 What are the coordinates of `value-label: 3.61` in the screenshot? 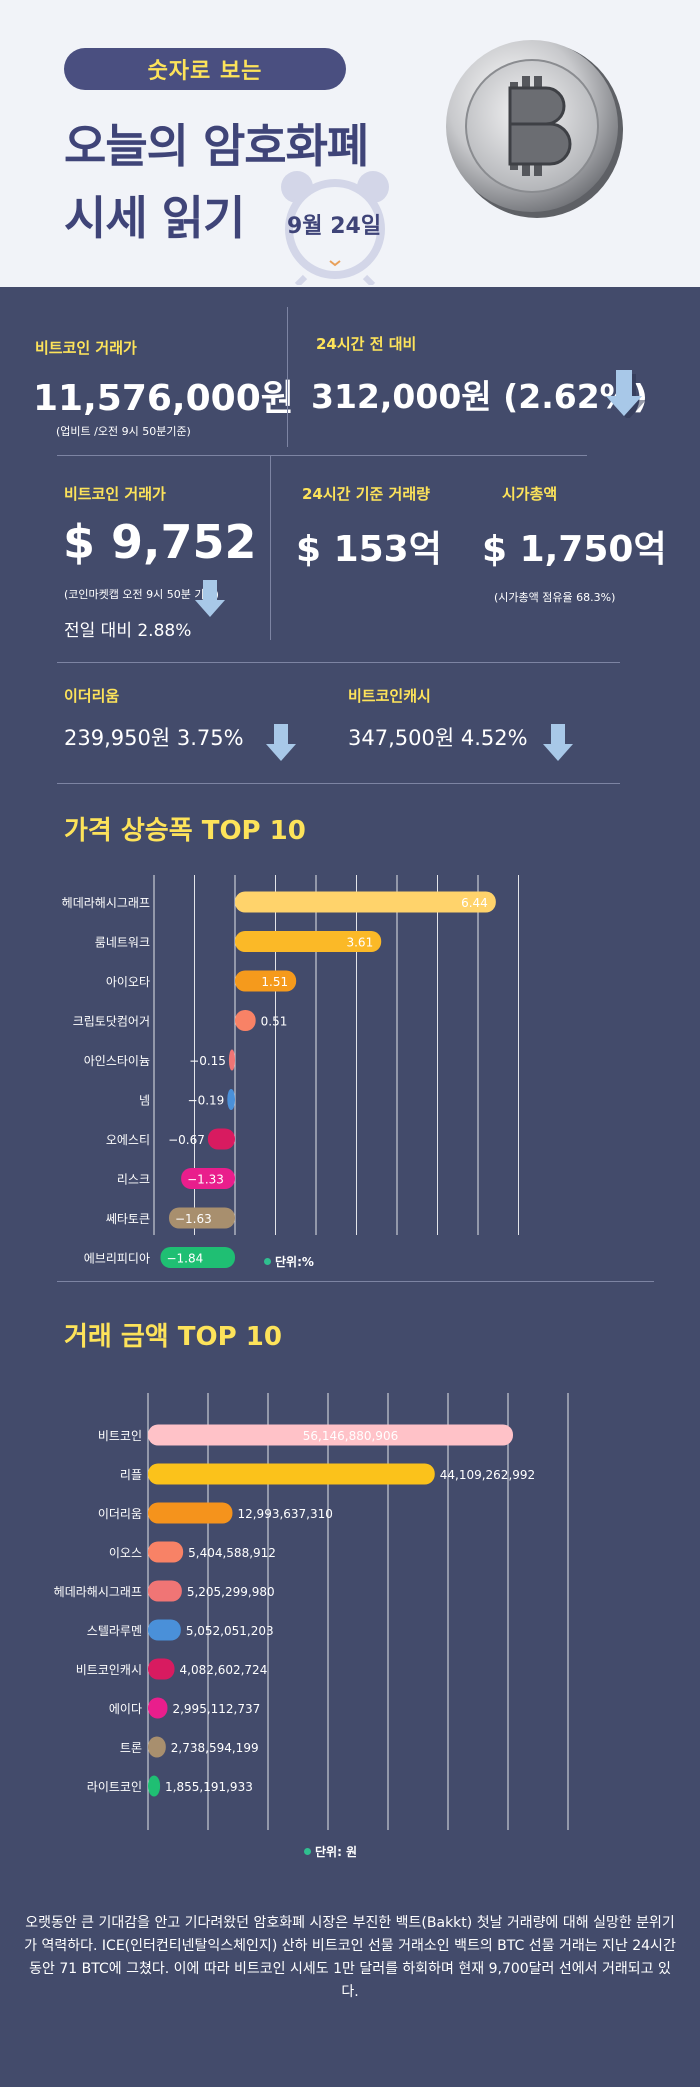 It's located at (359, 943).